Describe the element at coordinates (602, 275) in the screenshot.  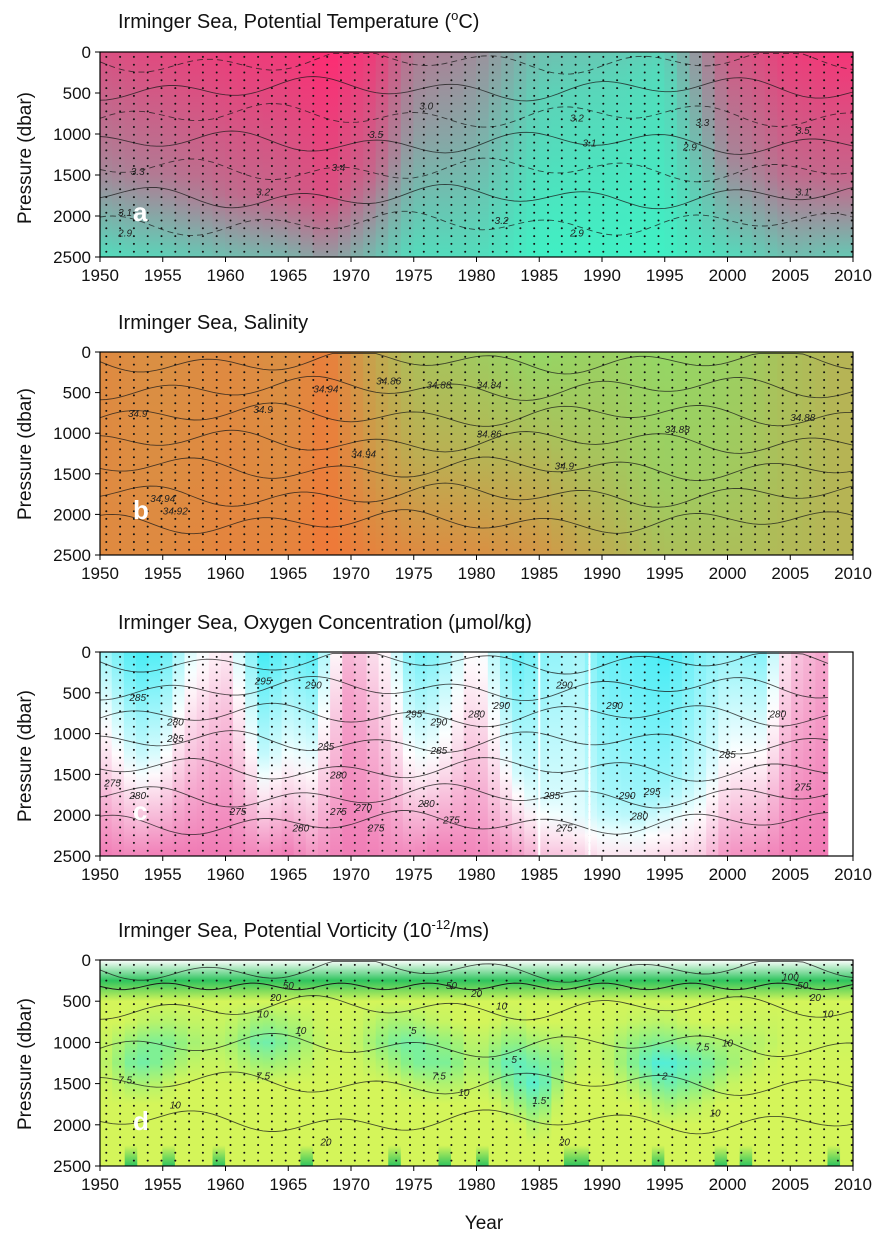
I see `x-tick-label: 1990` at that location.